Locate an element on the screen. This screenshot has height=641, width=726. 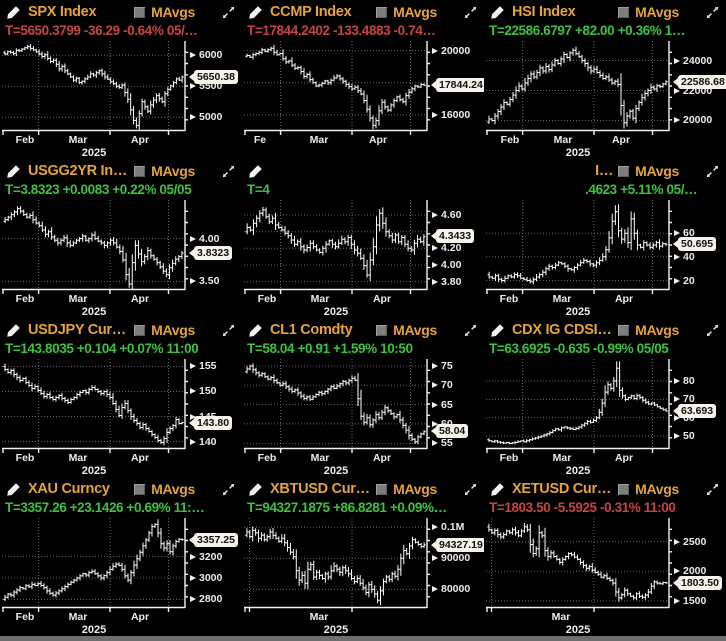
chart-area: 3200 3000 2800 3357.25 Feb Mar Apr 2025 is located at coordinates (121, 577).